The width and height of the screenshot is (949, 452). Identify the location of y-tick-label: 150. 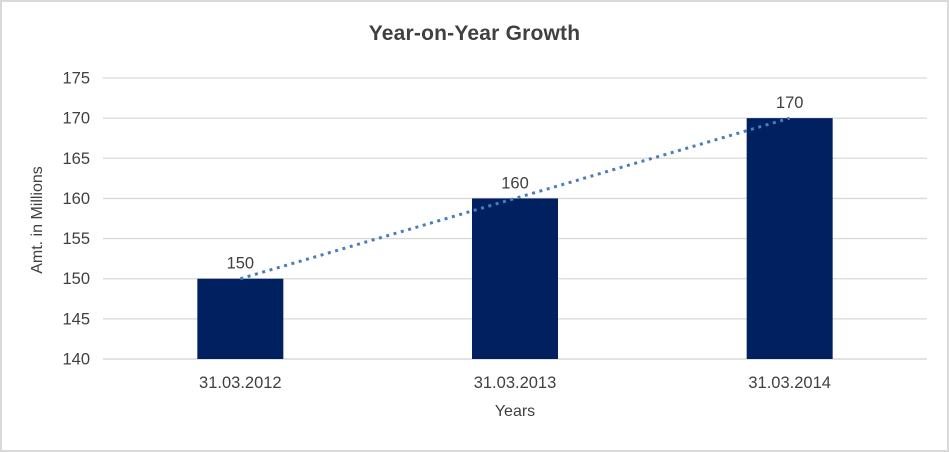
(76, 279).